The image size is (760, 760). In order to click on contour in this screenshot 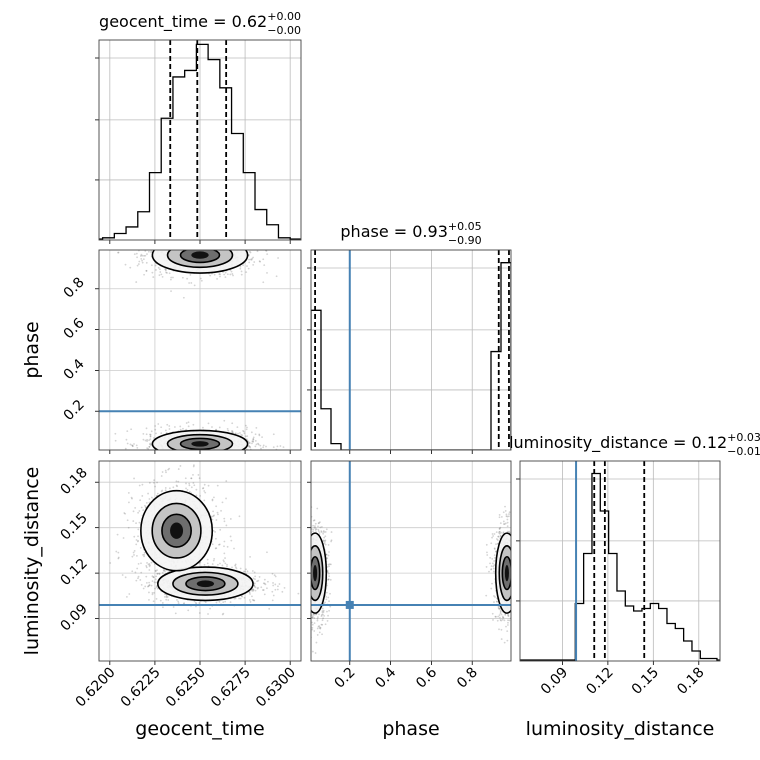, I will do `click(176, 530)`.